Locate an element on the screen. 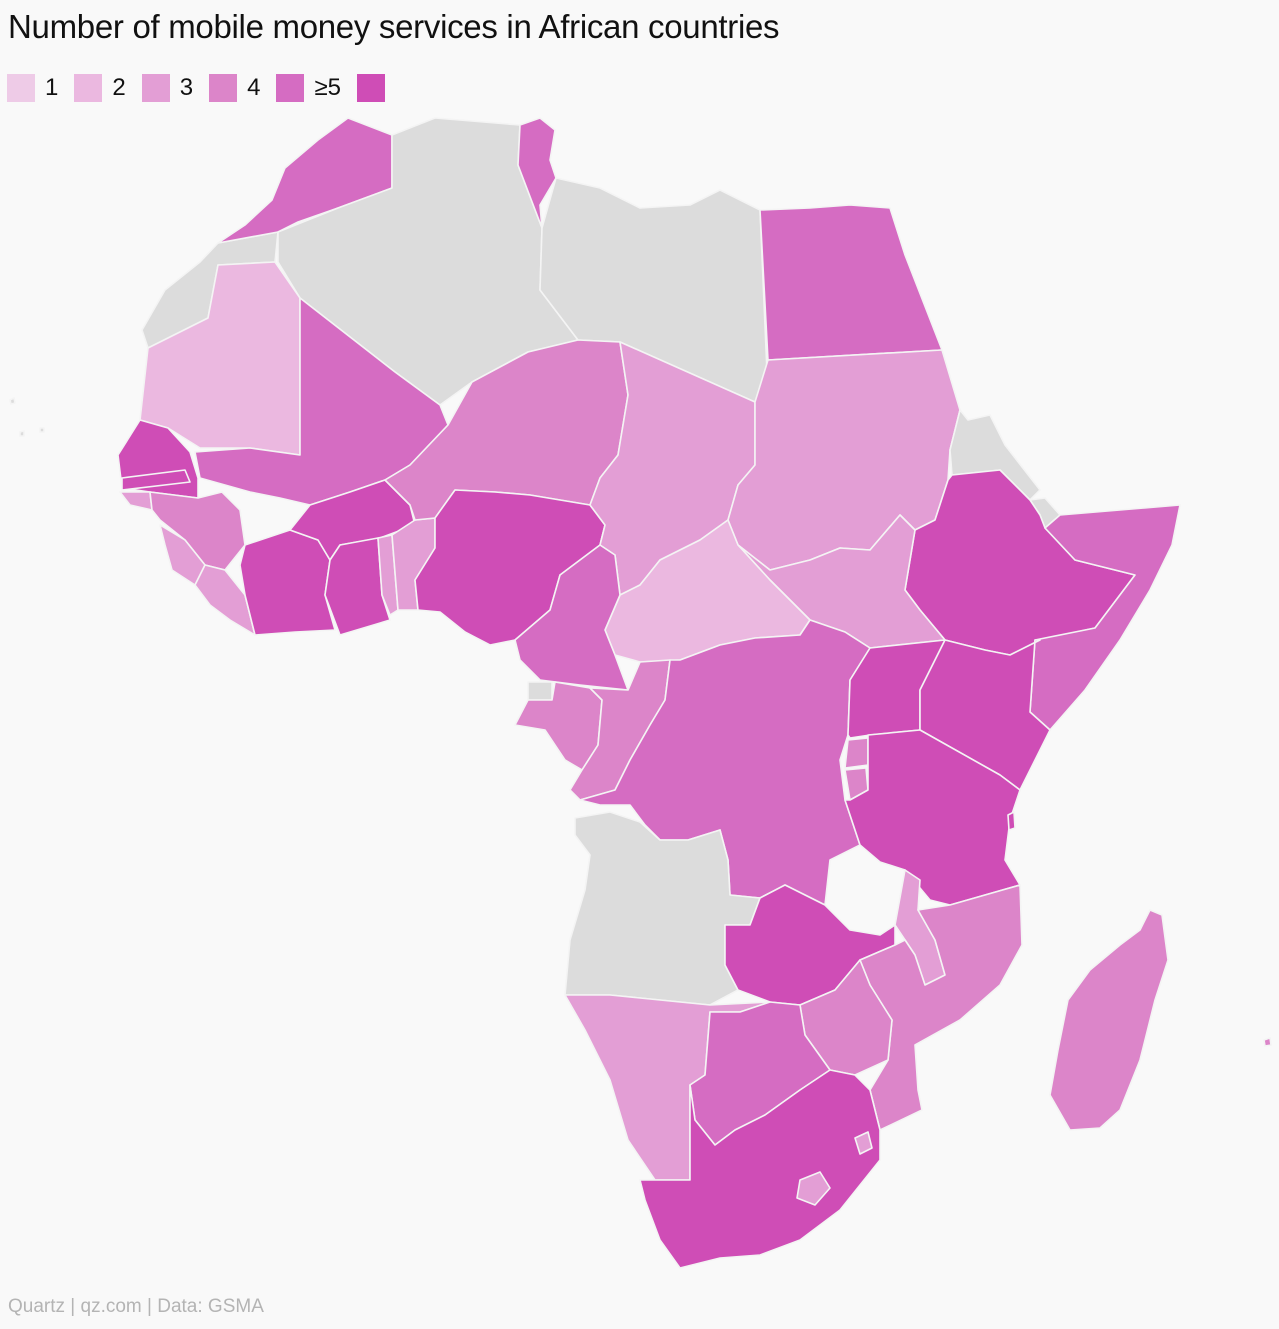 The image size is (1279, 1329). island-cape-verde is located at coordinates (27, 417).